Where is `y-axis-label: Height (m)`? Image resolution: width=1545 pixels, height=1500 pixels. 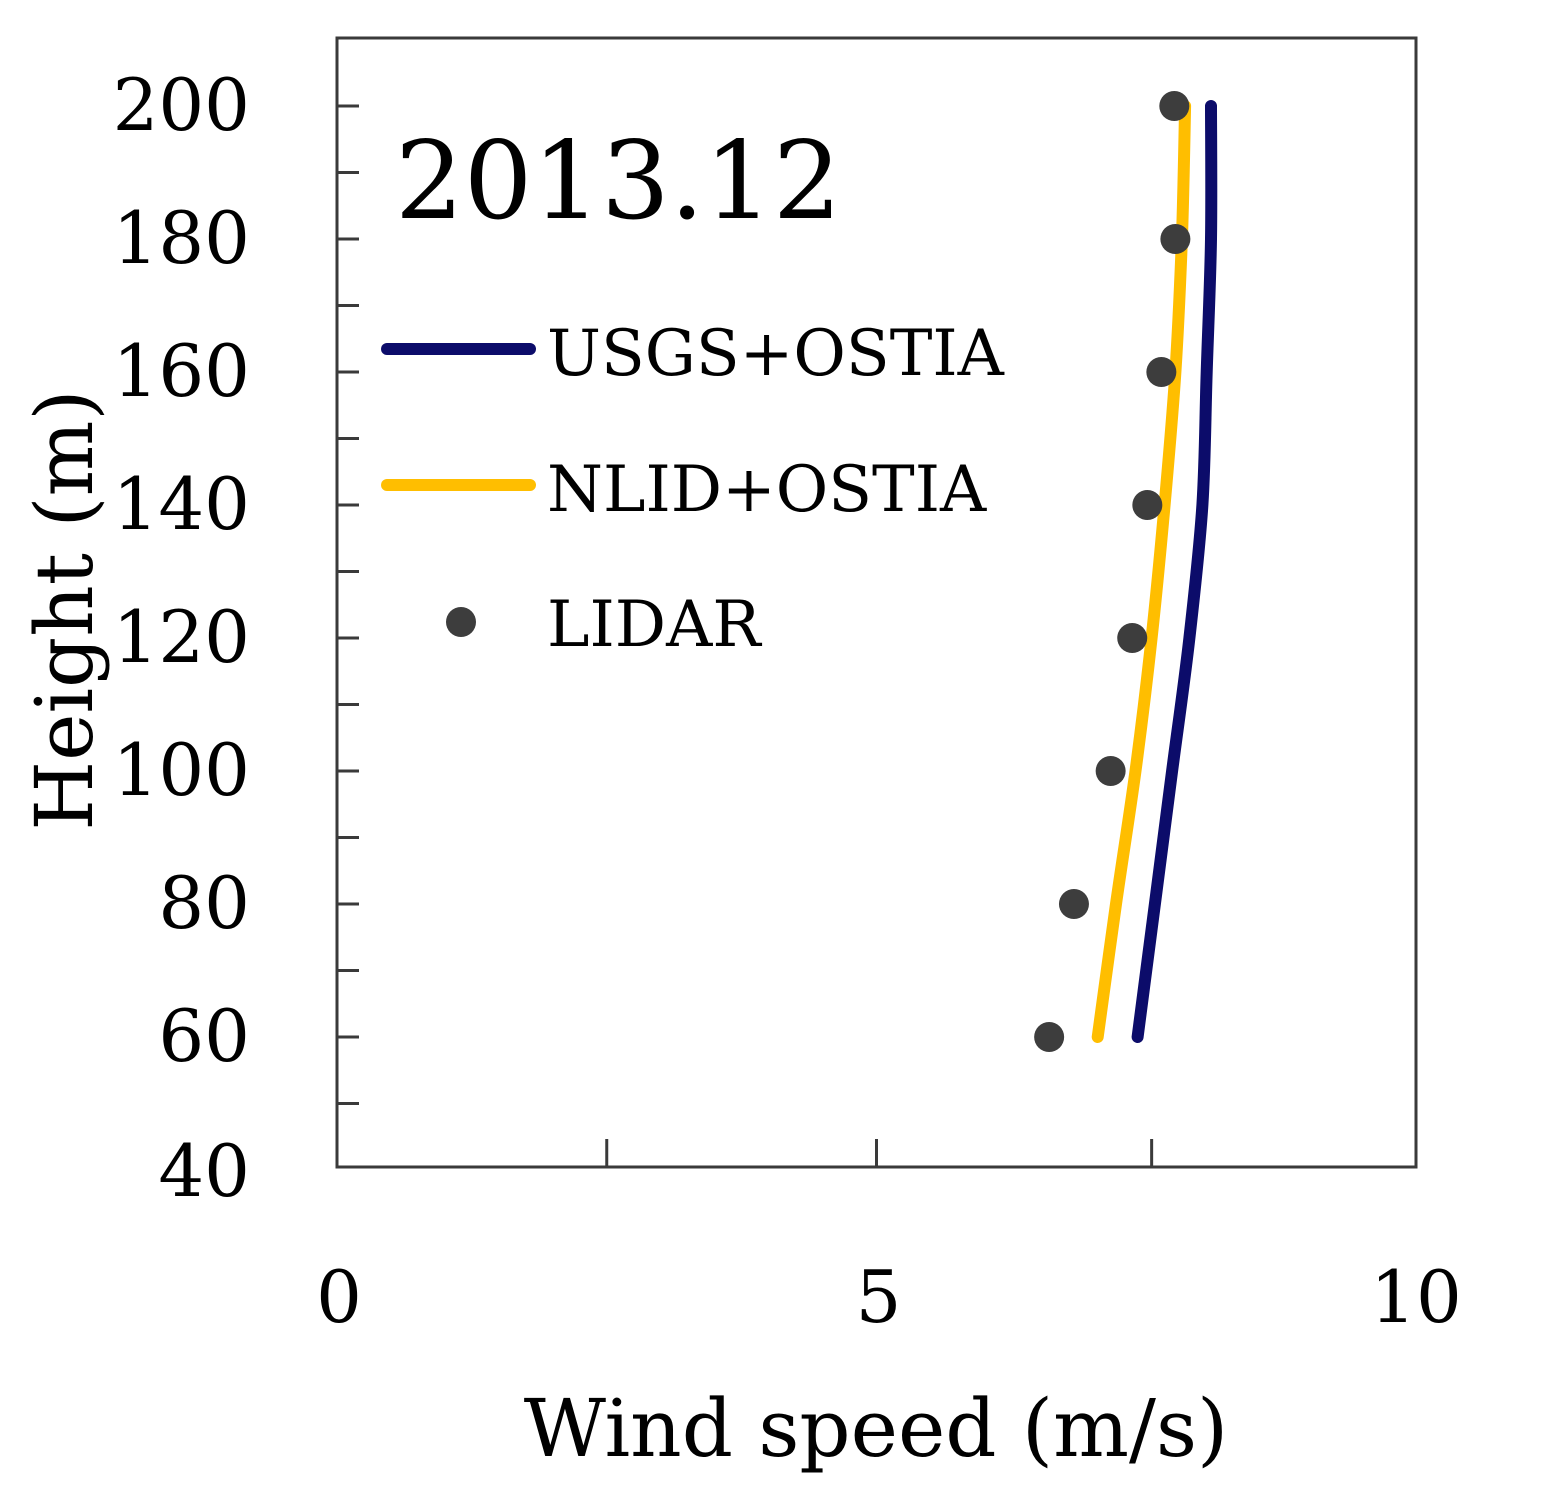
y-axis-label: Height (m) is located at coordinates (64, 609).